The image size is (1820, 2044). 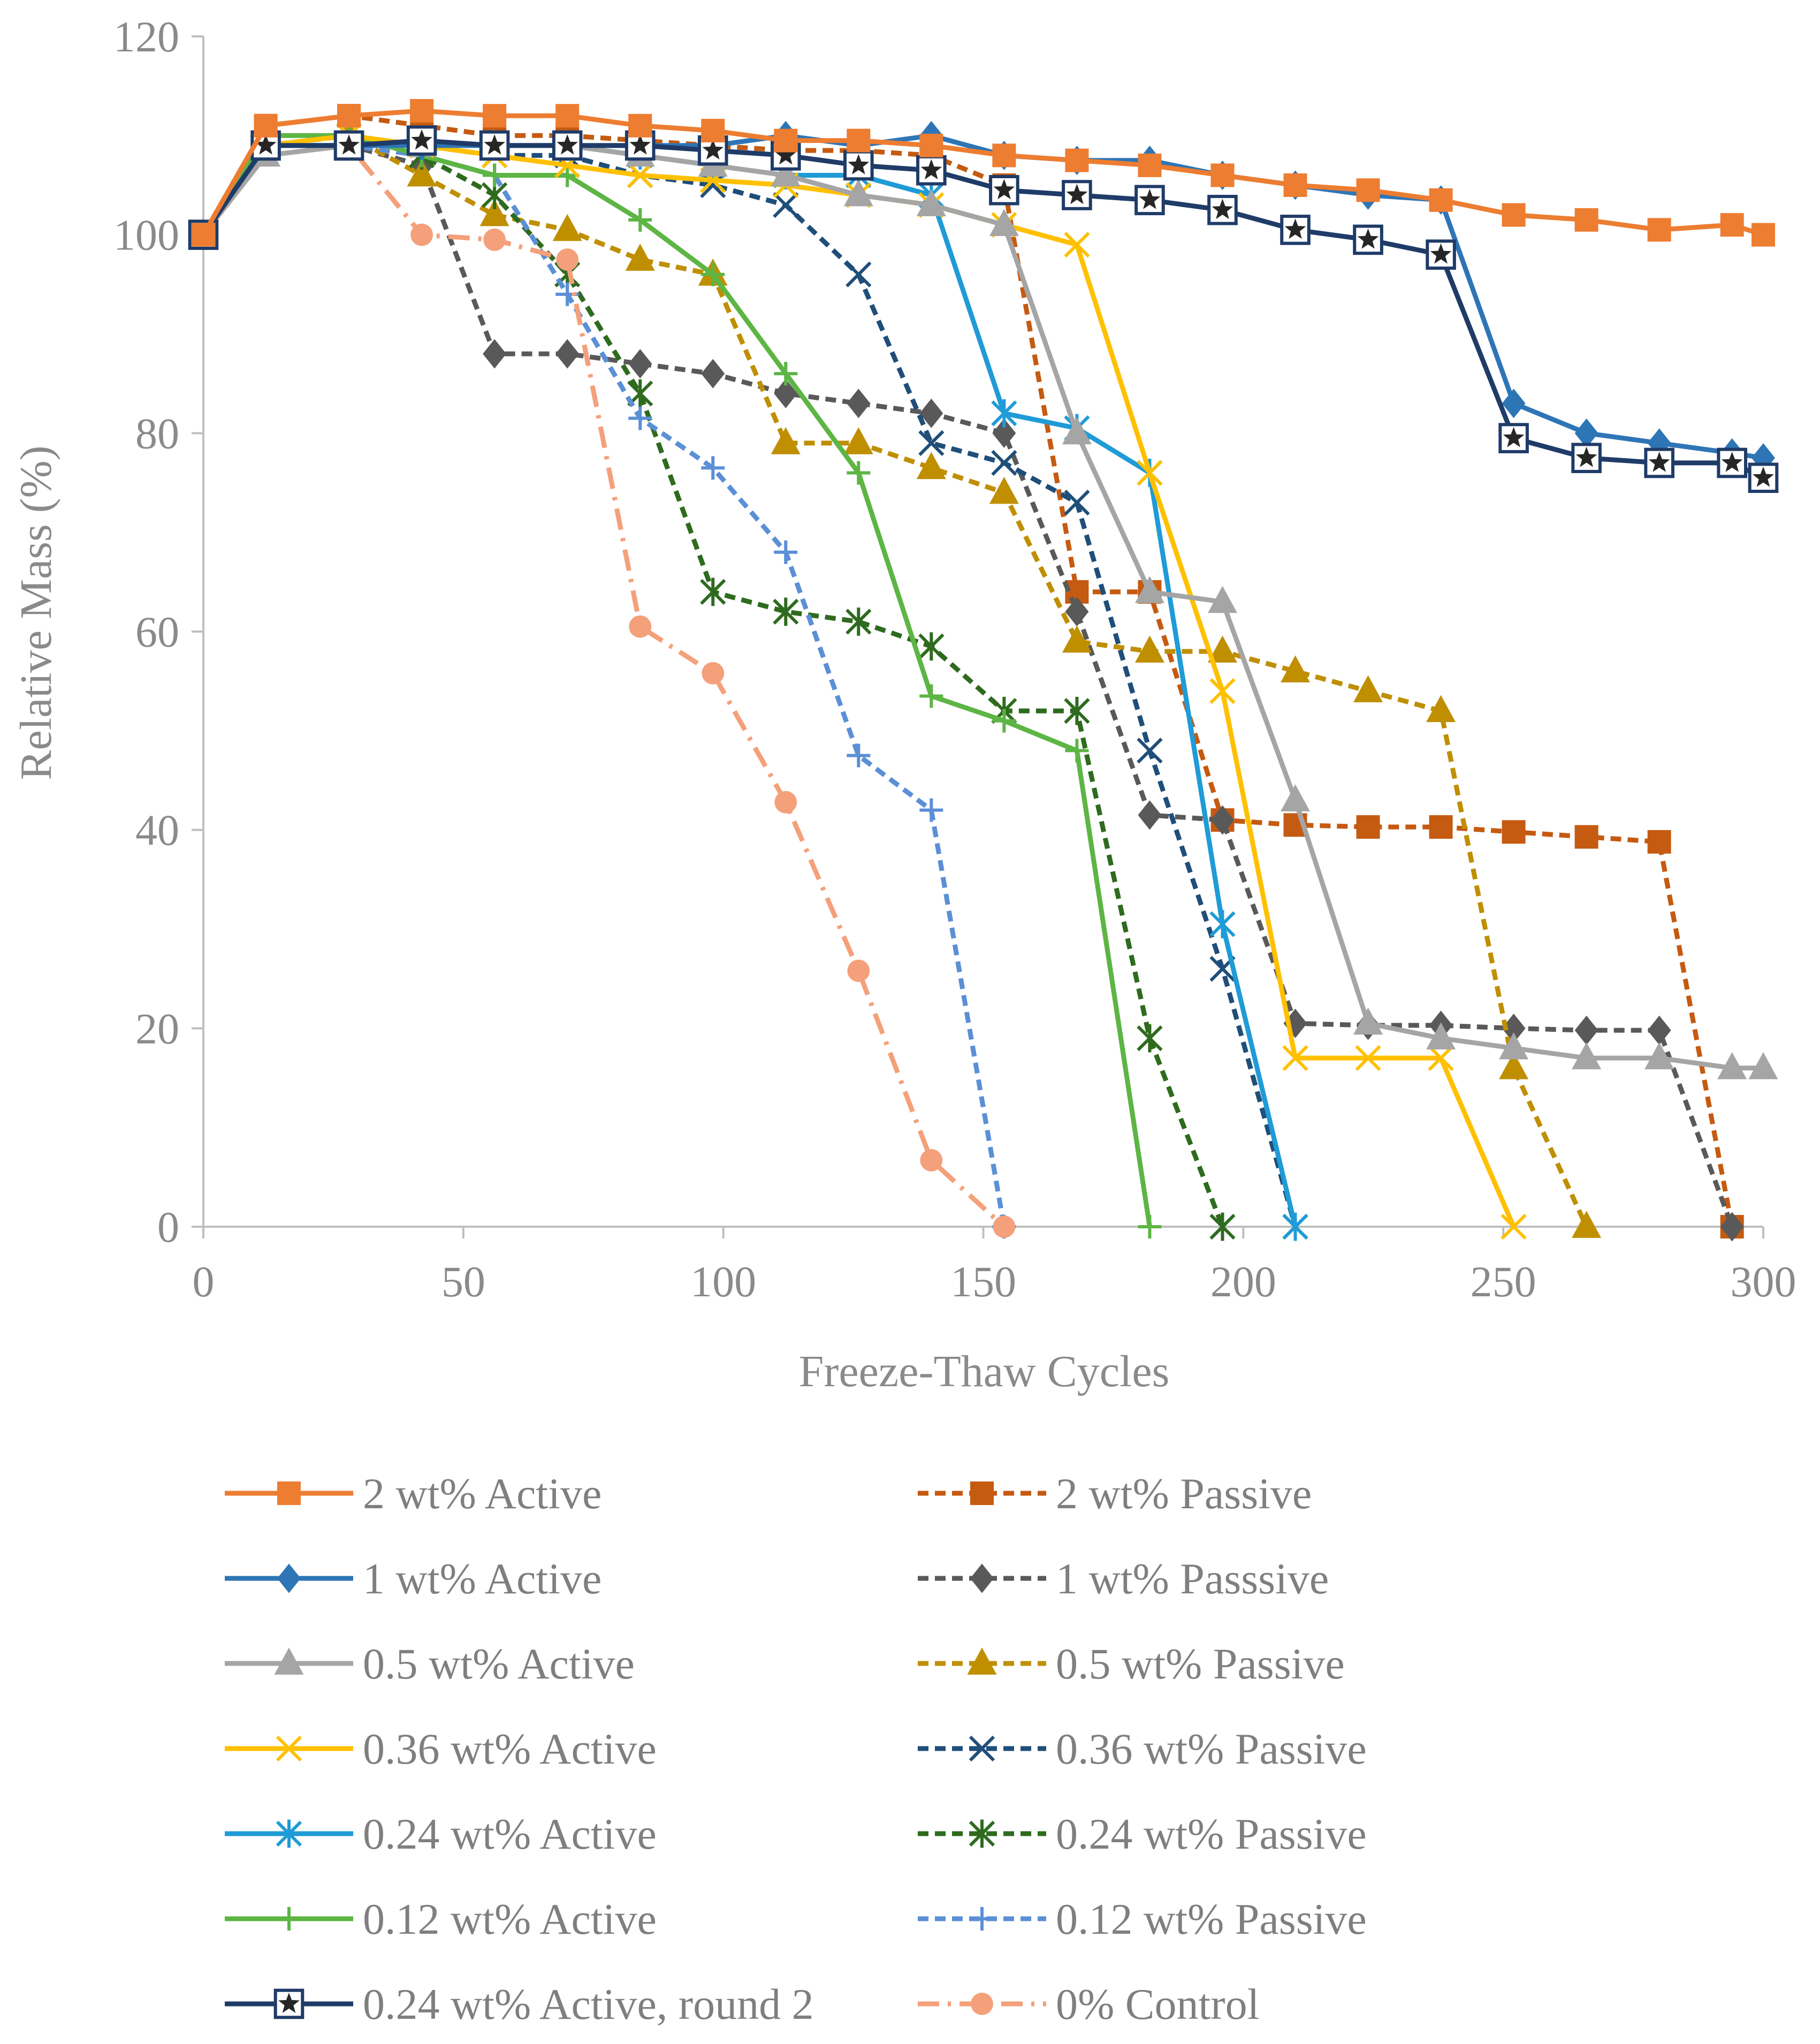 What do you see at coordinates (723, 1281) in the screenshot?
I see `x-tick-label: 100` at bounding box center [723, 1281].